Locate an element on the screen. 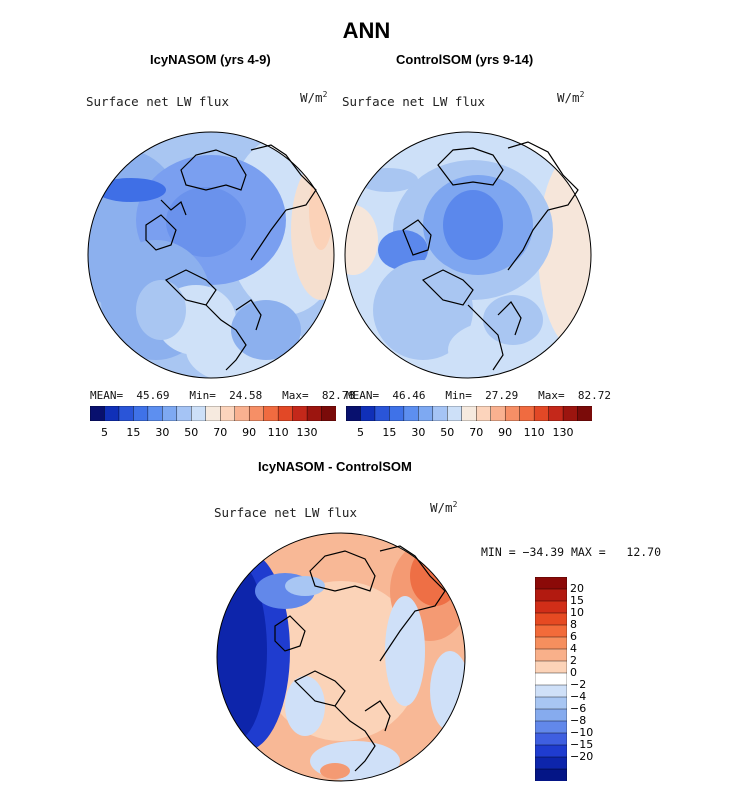 This screenshot has height=789, width=733. left-colorbar is located at coordinates (213, 413).